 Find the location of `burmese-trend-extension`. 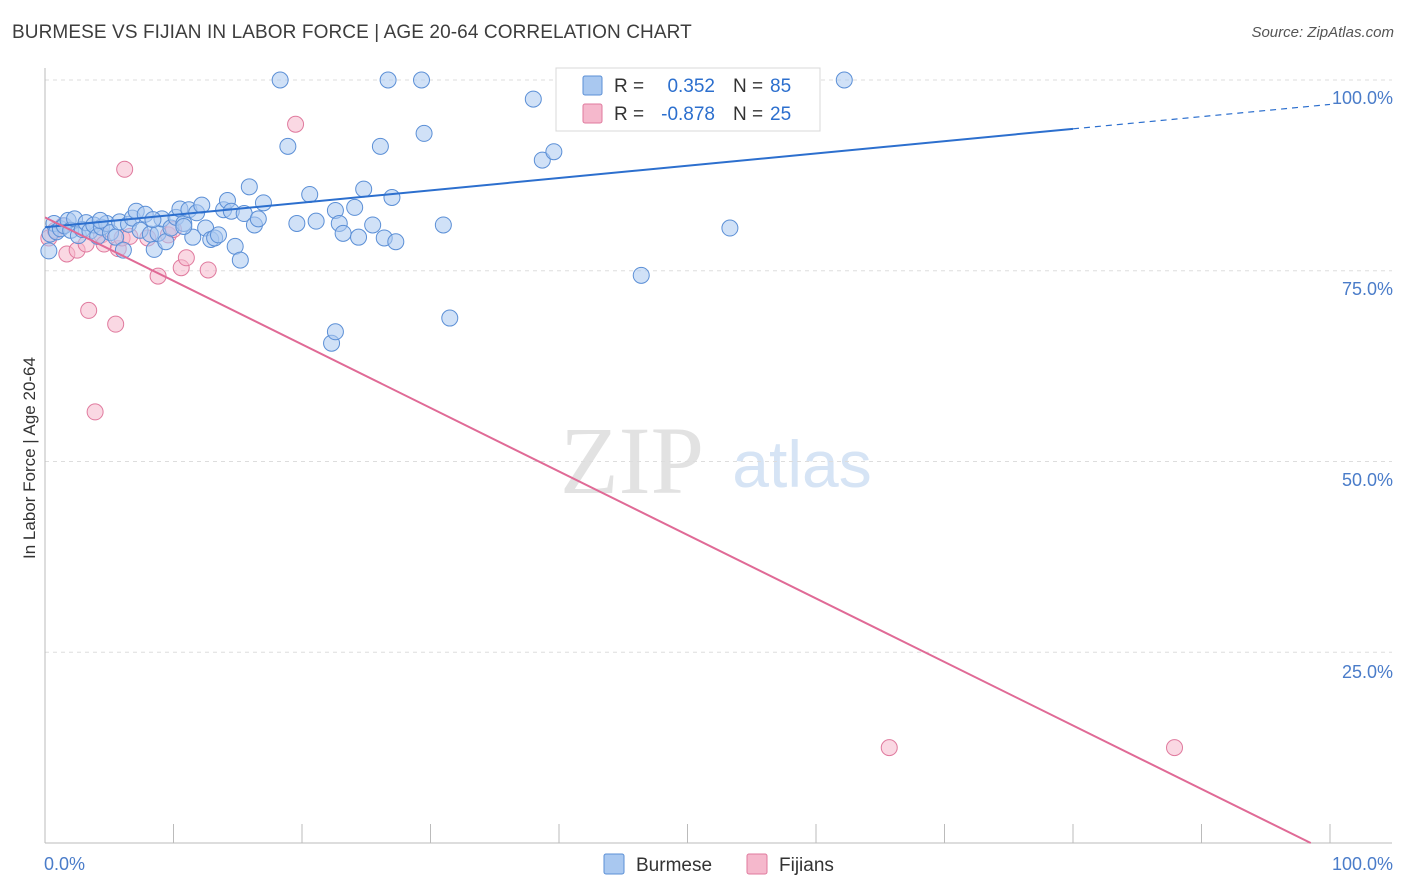

burmese-trend-extension is located at coordinates (1201, 116).